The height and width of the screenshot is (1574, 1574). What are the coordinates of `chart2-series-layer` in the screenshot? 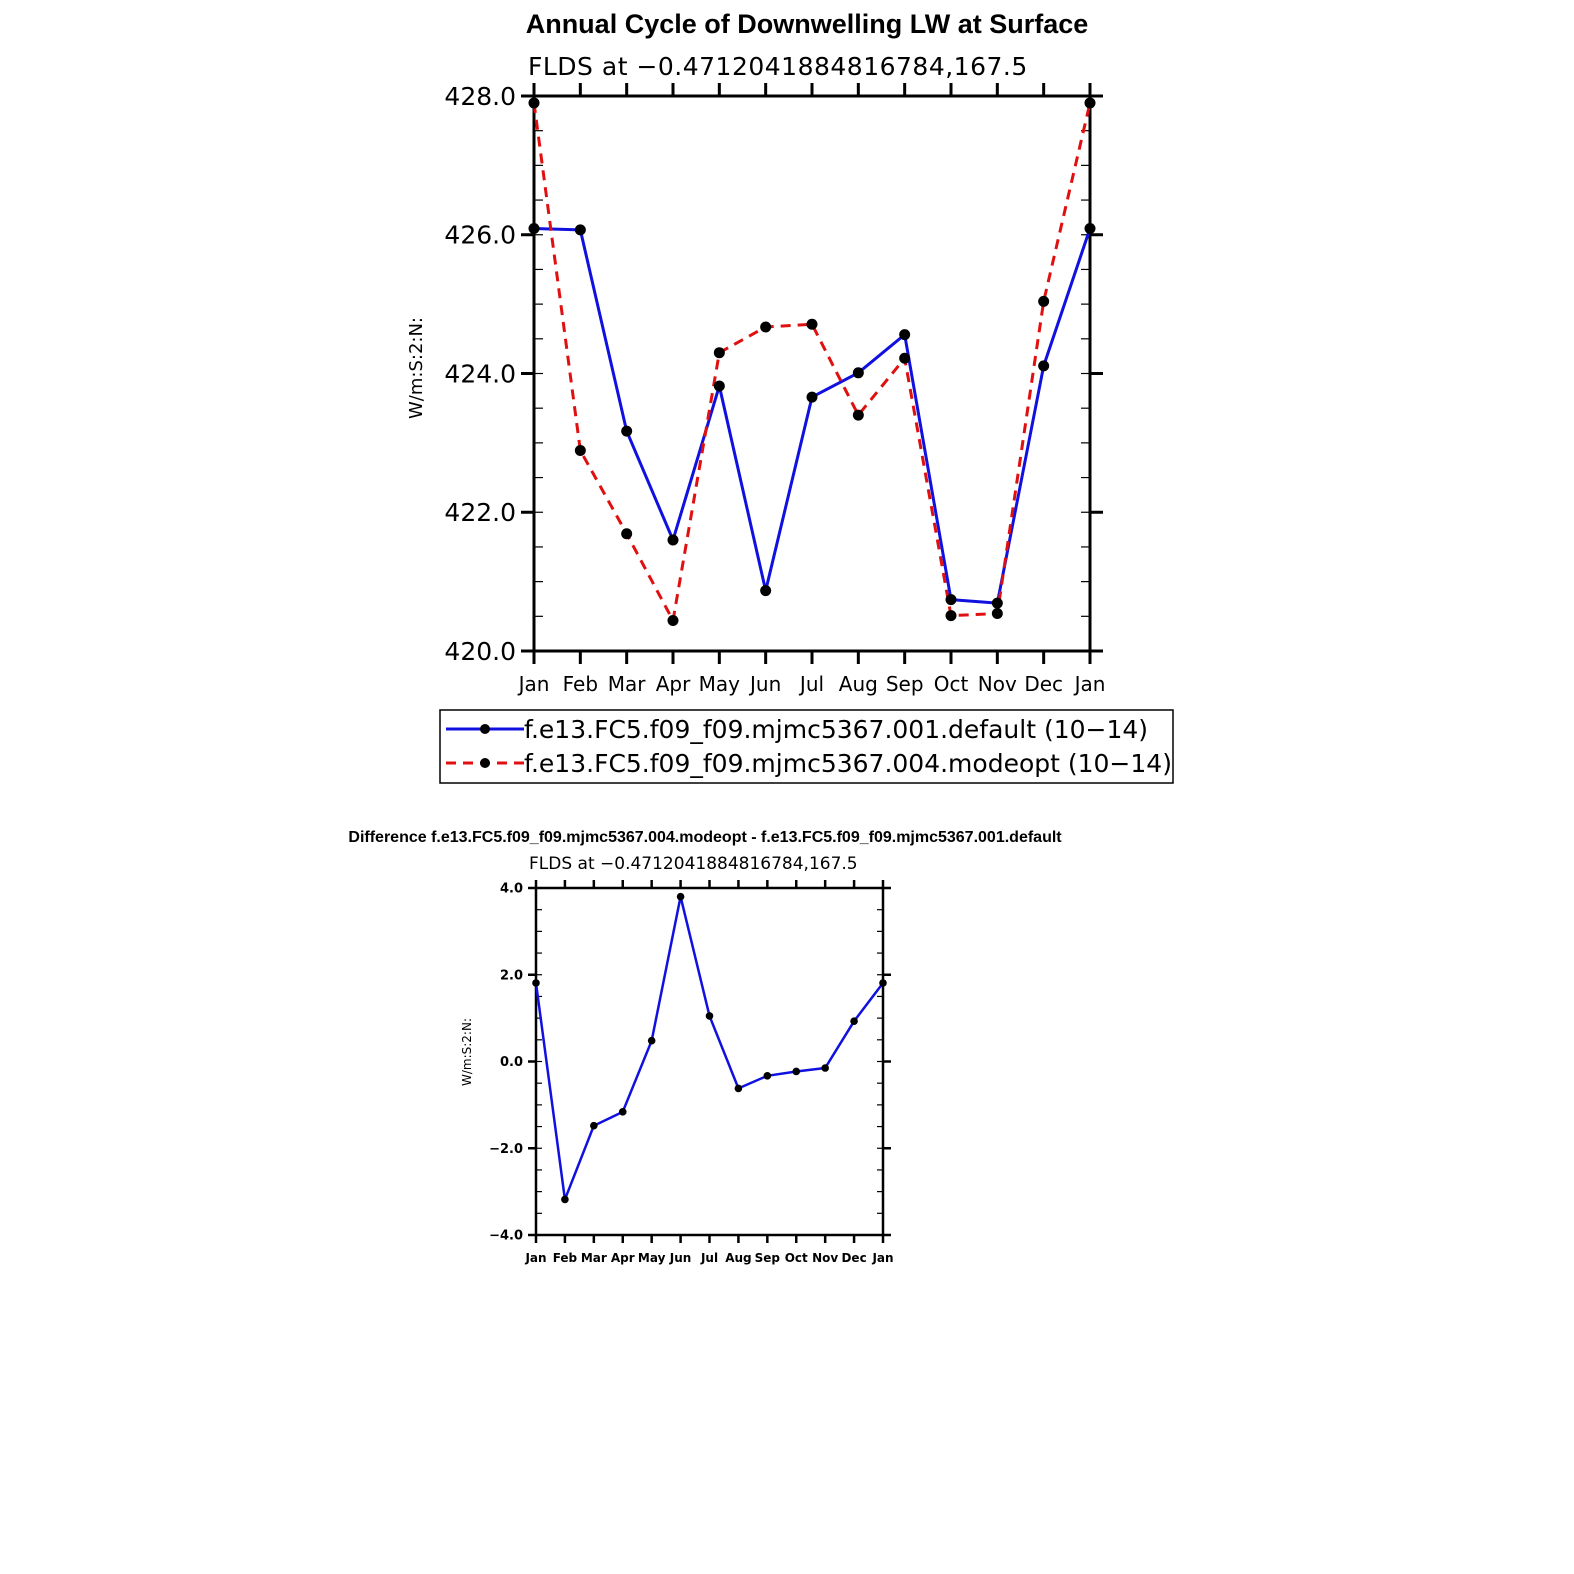 It's located at (709, 1048).